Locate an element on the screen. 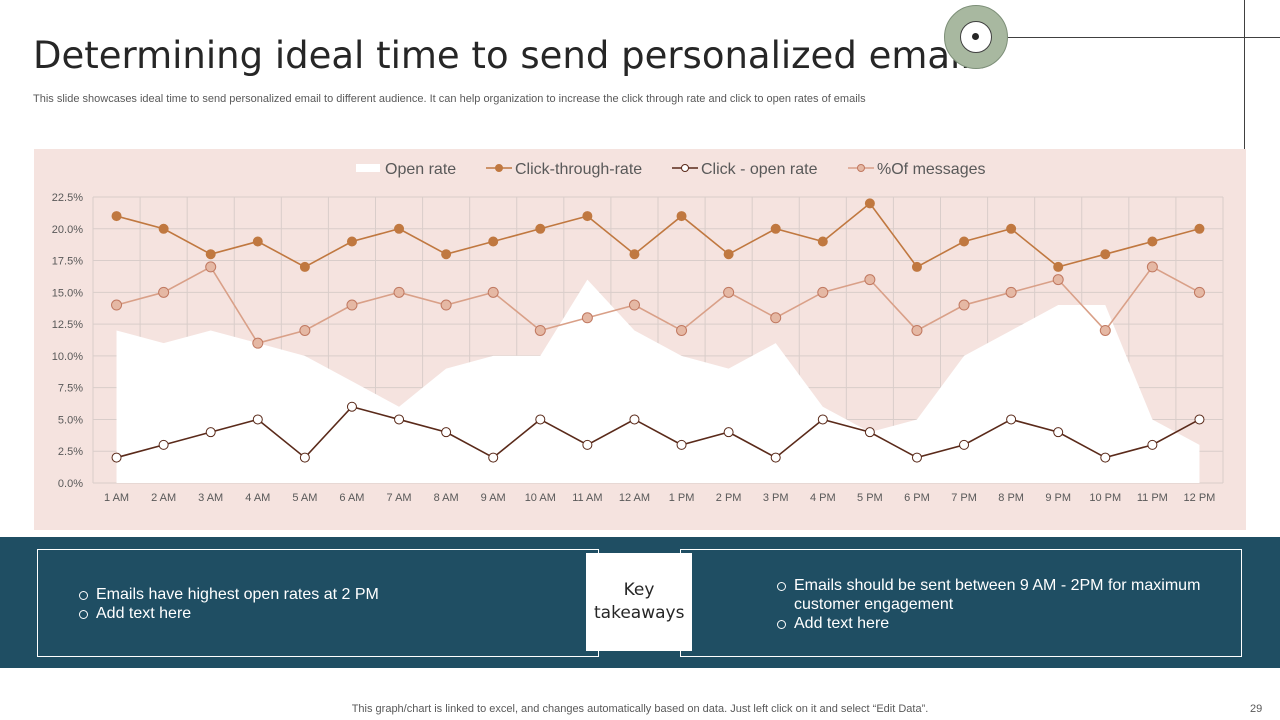 This screenshot has width=1280, height=720. series-line-click-through-rate is located at coordinates (658, 235).